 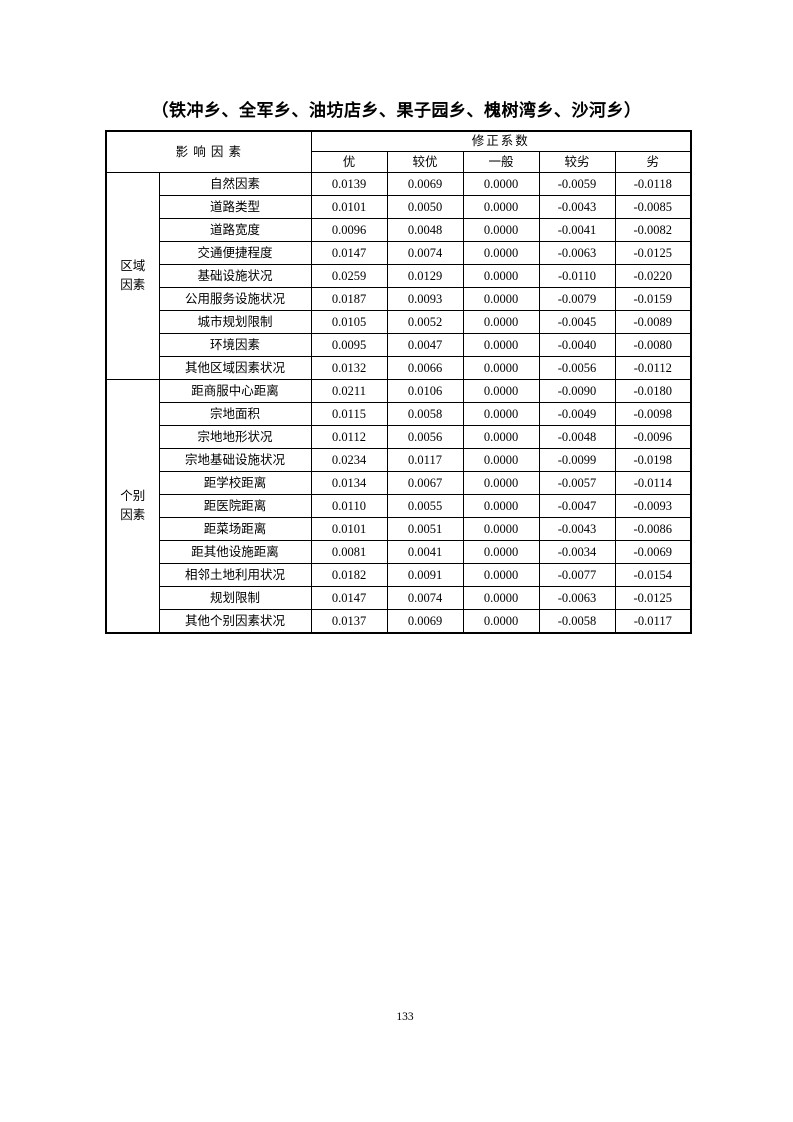 I want to click on coefficient-value-cell: -0.0180, so click(x=653, y=391).